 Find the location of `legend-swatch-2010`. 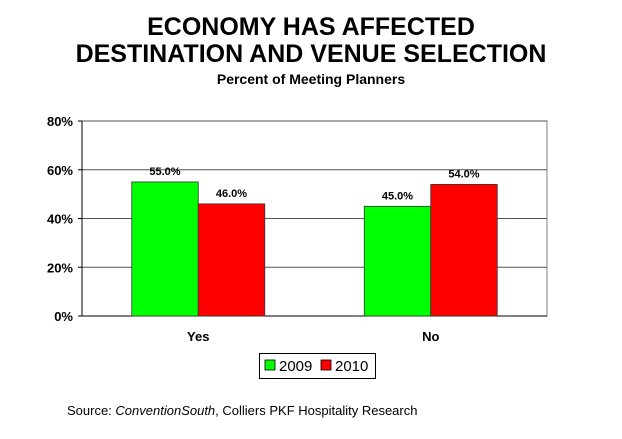

legend-swatch-2010 is located at coordinates (326, 365).